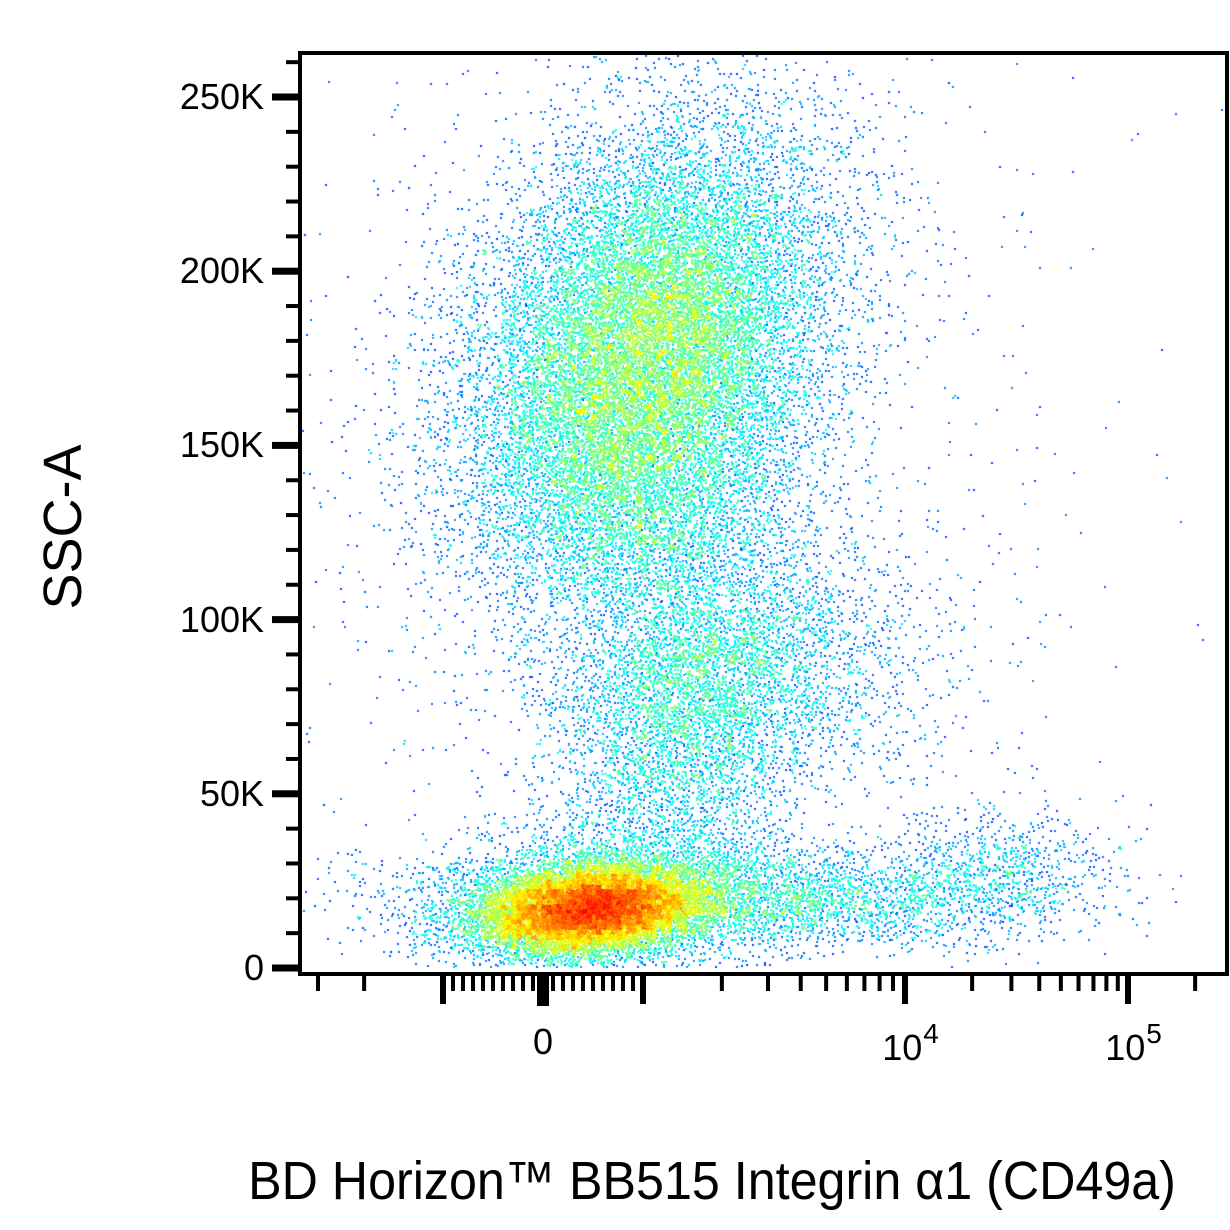 The height and width of the screenshot is (1230, 1230). Describe the element at coordinates (253, 967) in the screenshot. I see `y-axis-tick-label: 0` at that location.